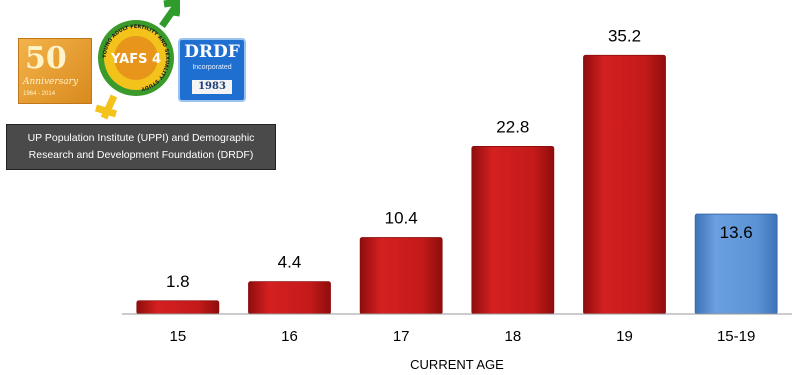 The image size is (802, 375). What do you see at coordinates (39, 94) in the screenshot?
I see `anniversary-years: 1964 - 2014` at bounding box center [39, 94].